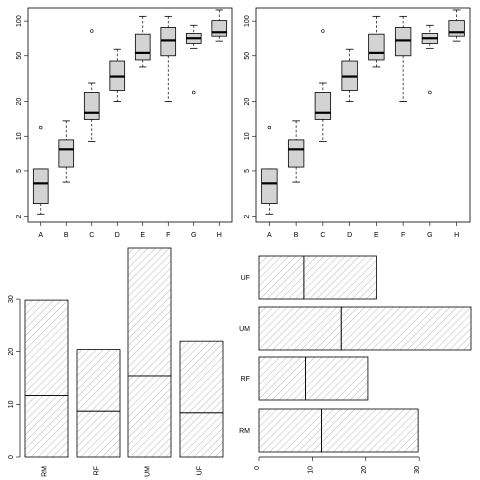 Image resolution: width=480 pixels, height=480 pixels. I want to click on x-tick-label: 10, so click(310, 470).